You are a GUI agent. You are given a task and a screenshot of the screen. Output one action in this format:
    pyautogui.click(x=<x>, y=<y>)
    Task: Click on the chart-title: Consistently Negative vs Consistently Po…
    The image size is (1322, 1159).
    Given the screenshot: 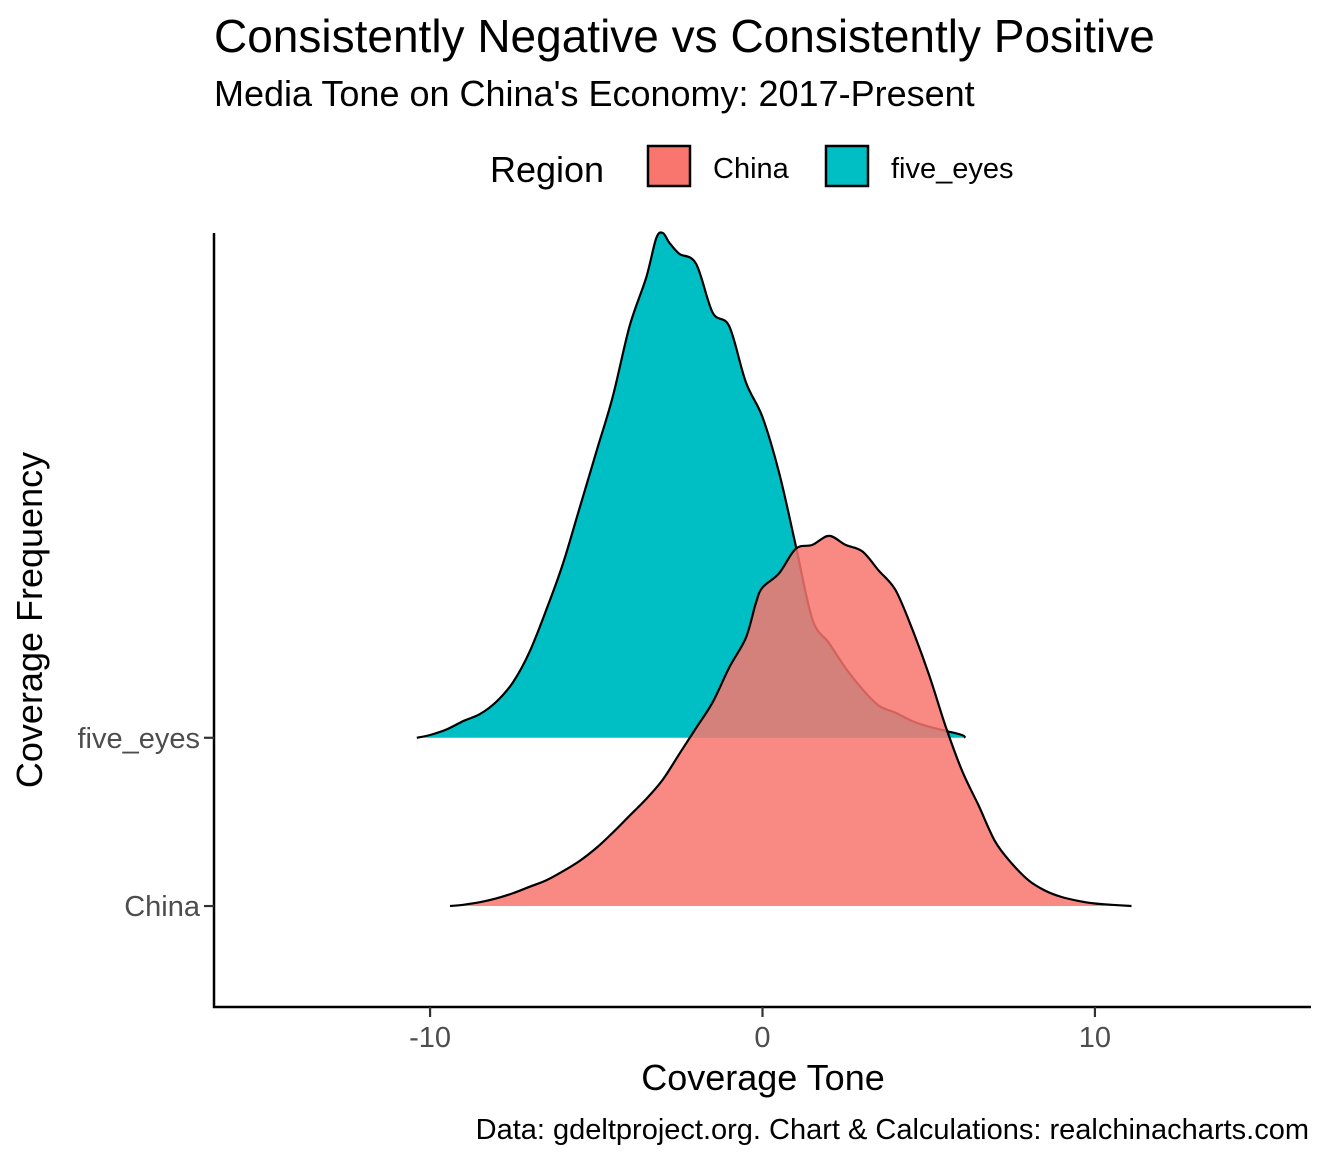 What is the action you would take?
    pyautogui.click(x=684, y=36)
    